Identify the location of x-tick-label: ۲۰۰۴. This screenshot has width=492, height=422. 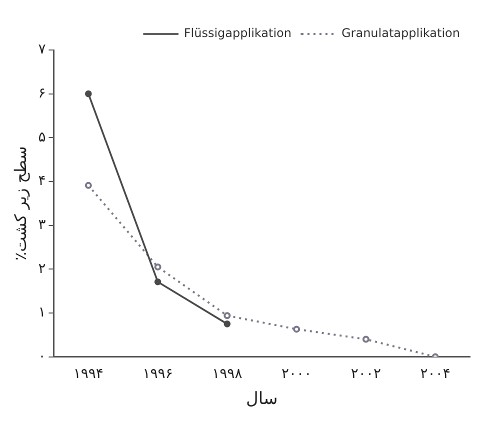
(435, 374).